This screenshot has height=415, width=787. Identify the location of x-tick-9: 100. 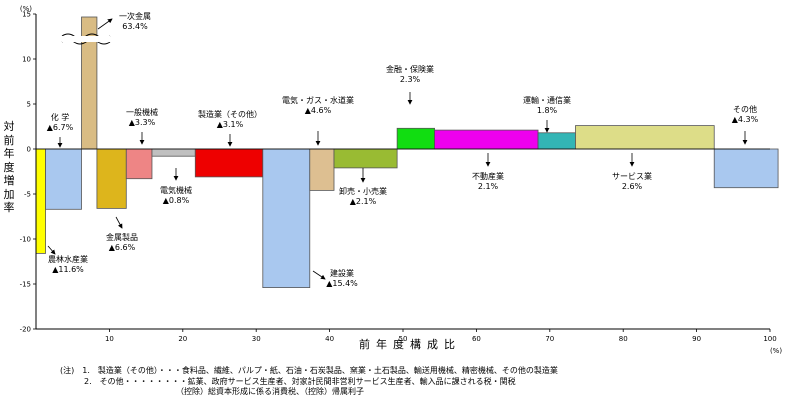
(769, 339).